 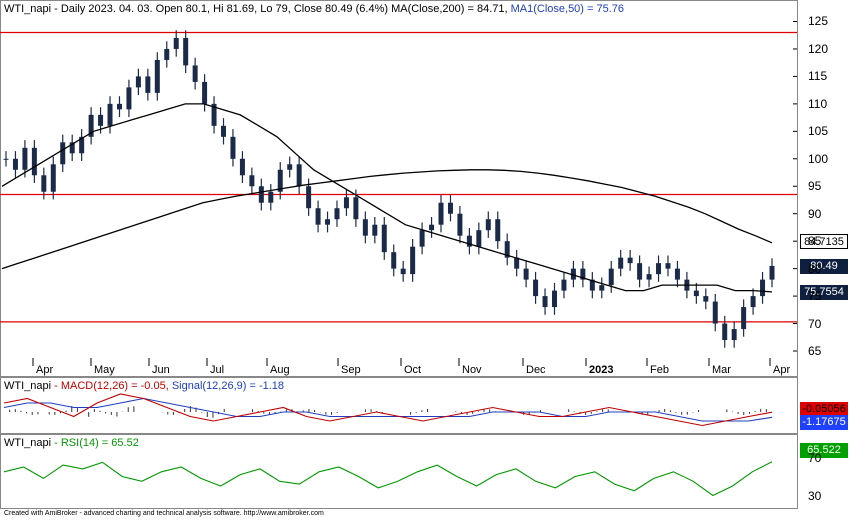 I want to click on x-tick-label: Aug, so click(x=280, y=370).